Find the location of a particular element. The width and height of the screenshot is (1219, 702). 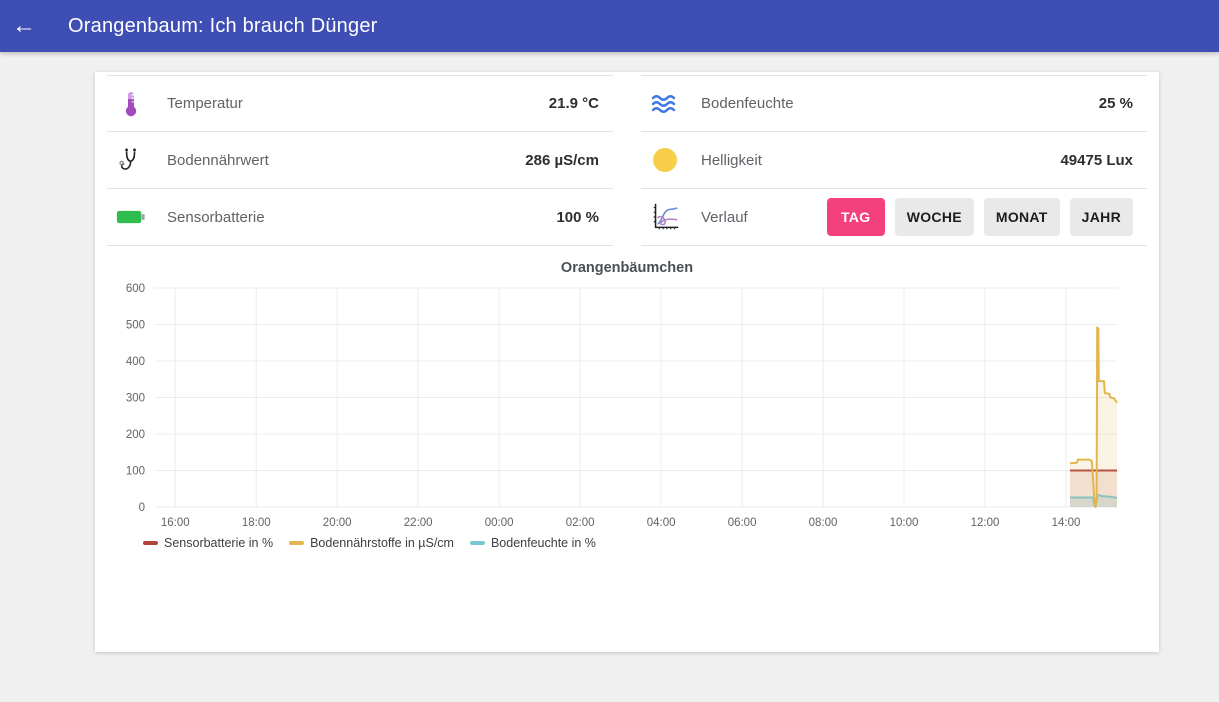

svg-text: 04:00 is located at coordinates (661, 523).